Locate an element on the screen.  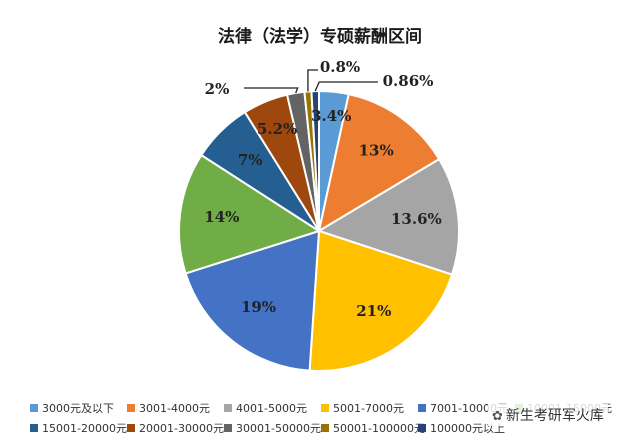
chart-title: 法律（法学）专硕薪酬区间 is located at coordinates (320, 37).